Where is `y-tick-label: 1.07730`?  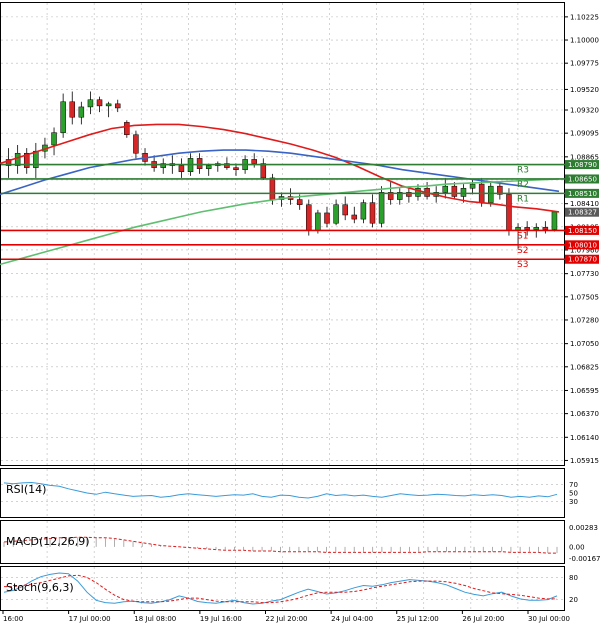
y-tick-label: 1.07730 is located at coordinates (584, 274).